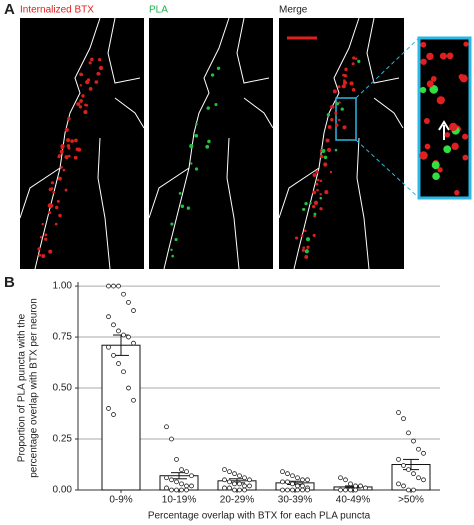 The image size is (474, 525). Describe the element at coordinates (211, 143) in the screenshot. I see `image` at that location.